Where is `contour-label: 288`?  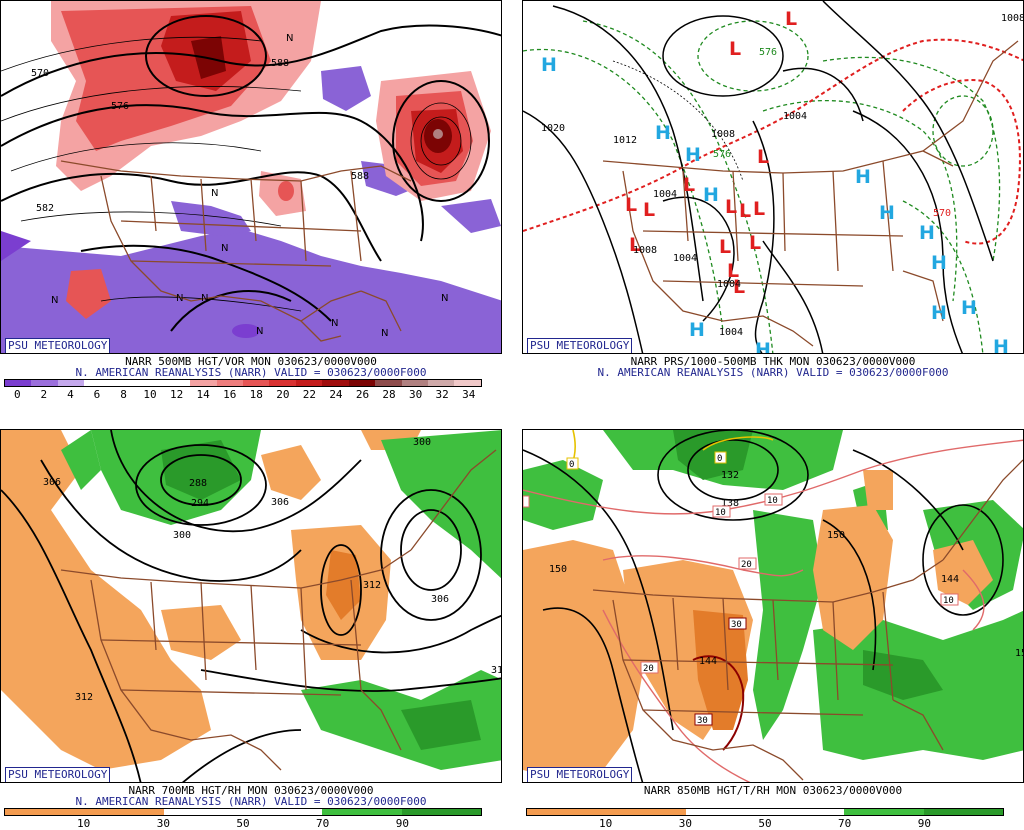 contour-label: 288 is located at coordinates (198, 483).